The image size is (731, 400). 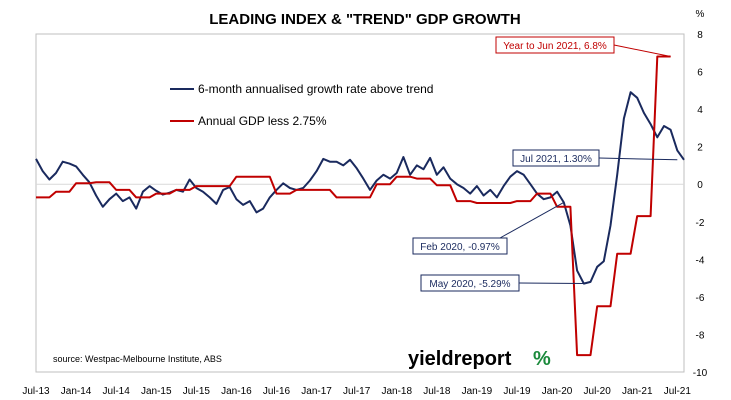 I want to click on x-tick-label: Jan-21, so click(x=637, y=391).